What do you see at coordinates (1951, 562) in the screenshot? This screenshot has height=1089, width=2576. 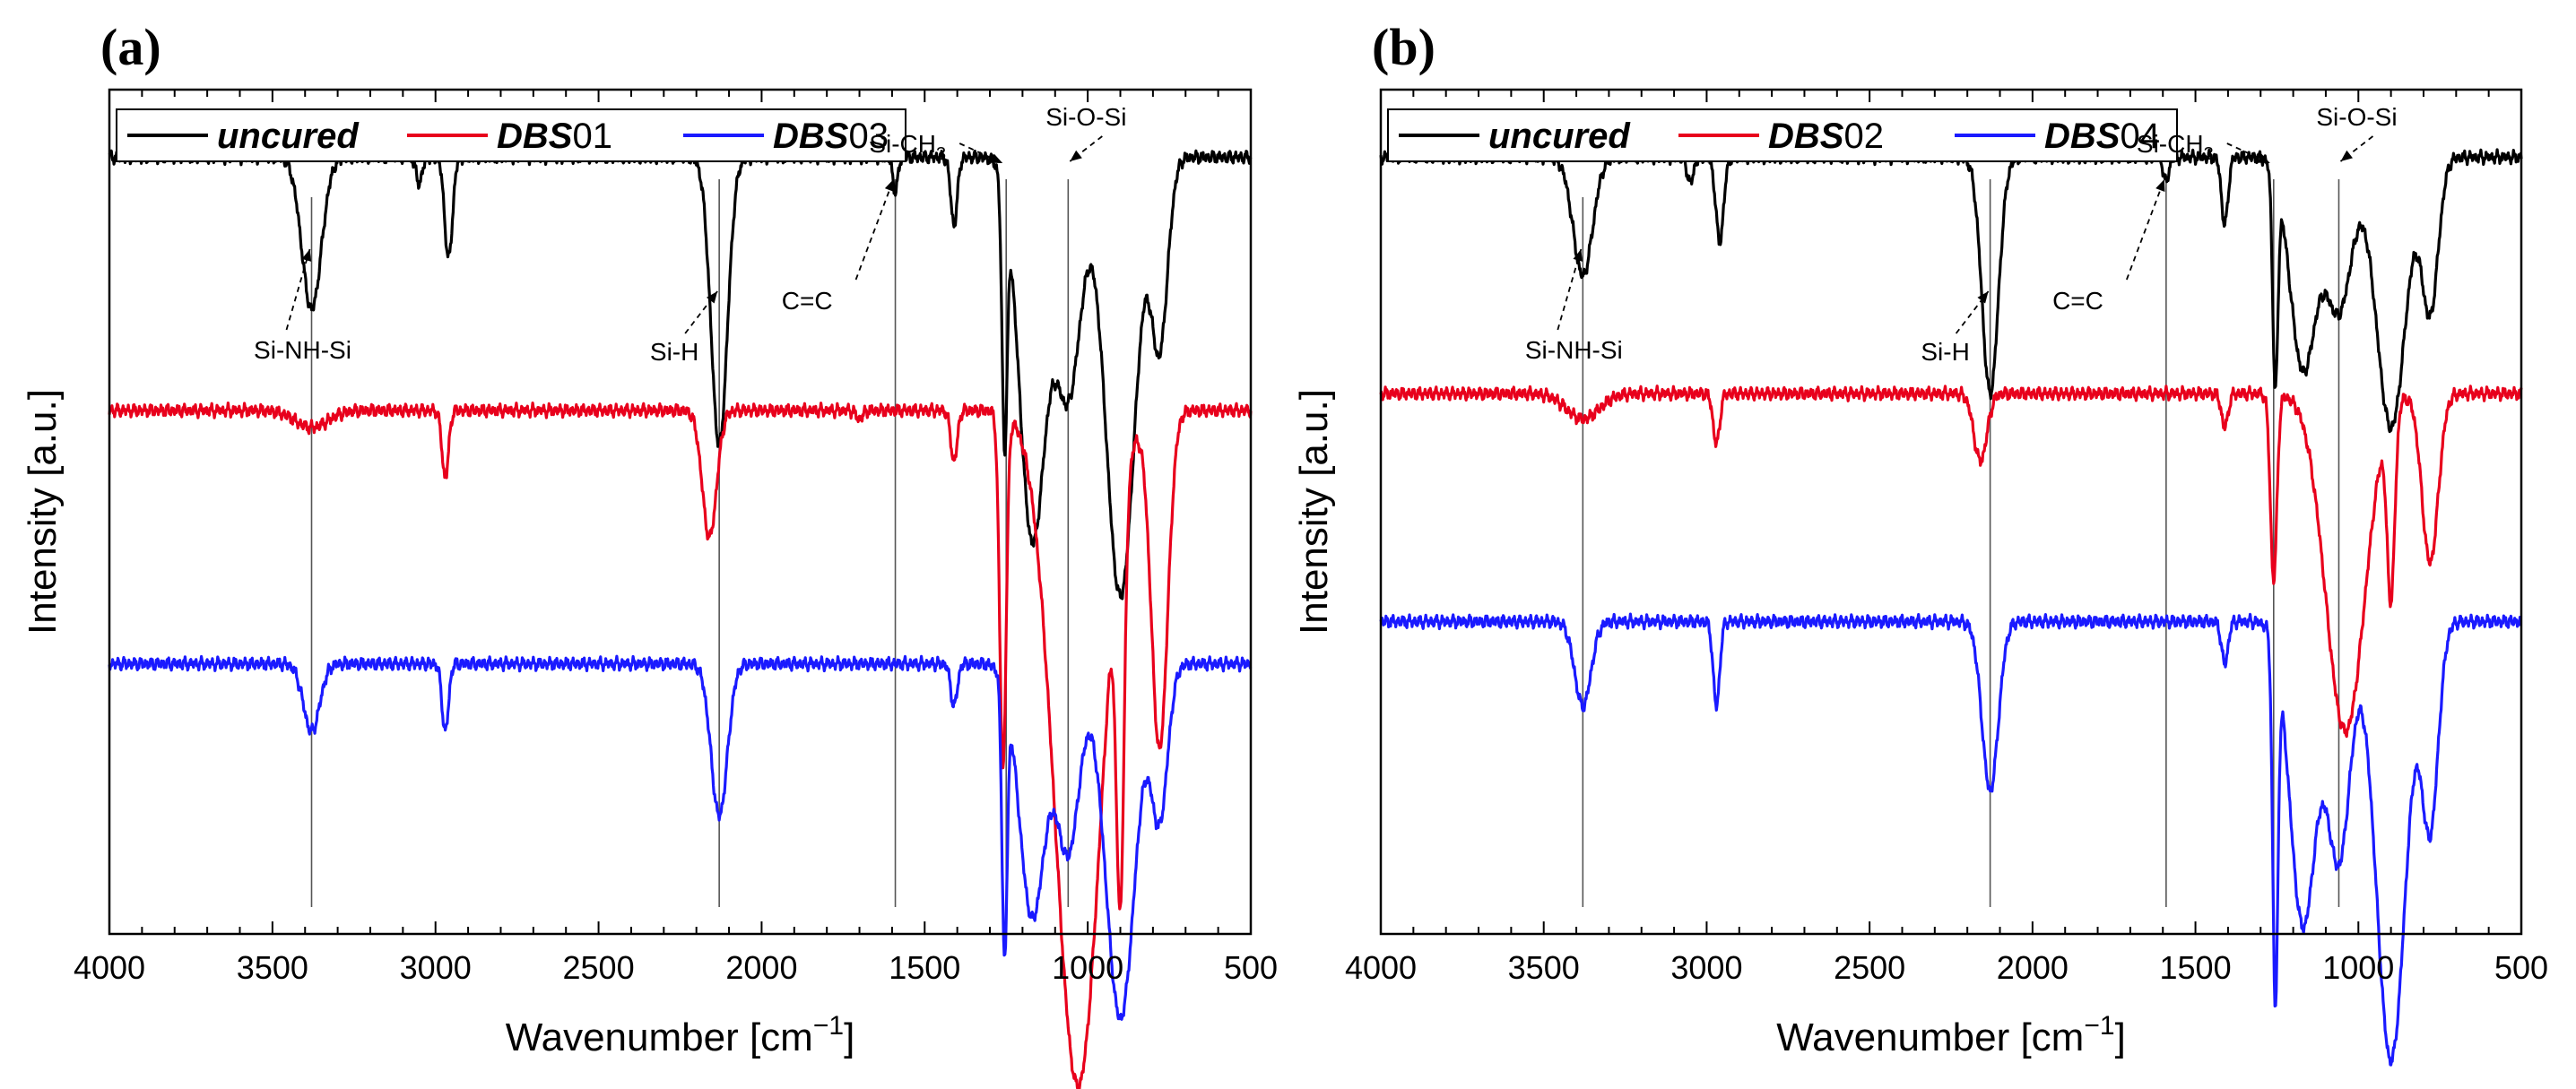 I see `series-line-dbs02` at bounding box center [1951, 562].